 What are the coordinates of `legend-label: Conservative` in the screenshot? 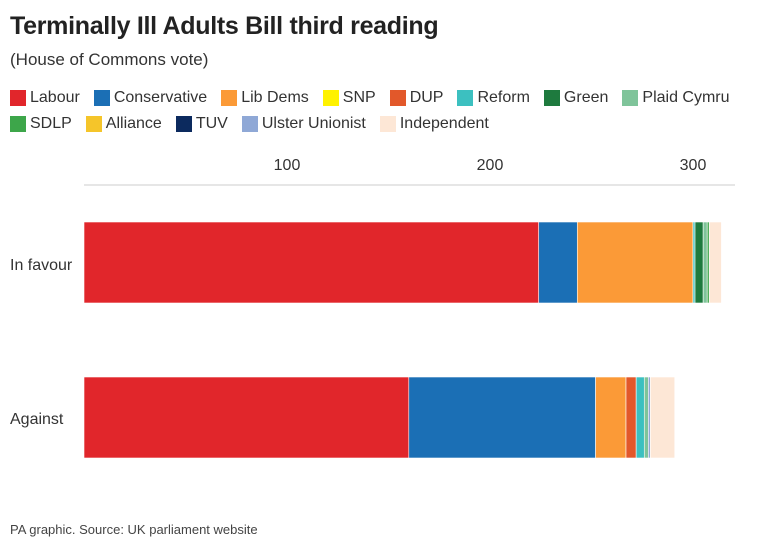 It's located at (160, 97).